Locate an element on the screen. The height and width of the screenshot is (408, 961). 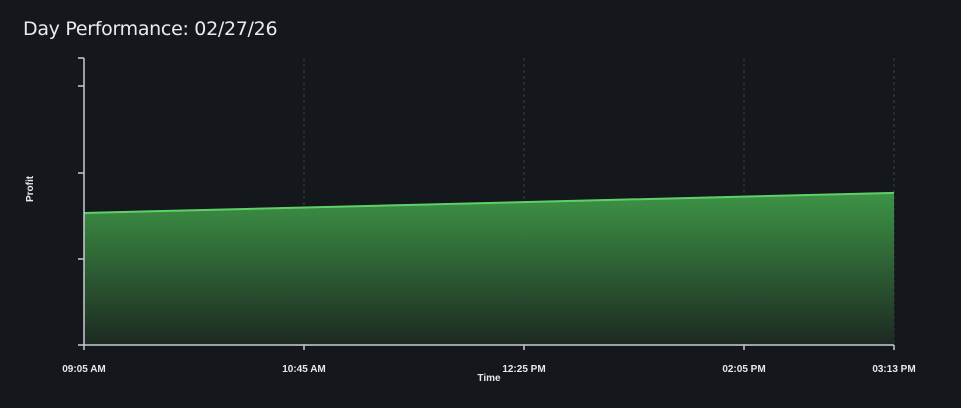
profit-line is located at coordinates (489, 202).